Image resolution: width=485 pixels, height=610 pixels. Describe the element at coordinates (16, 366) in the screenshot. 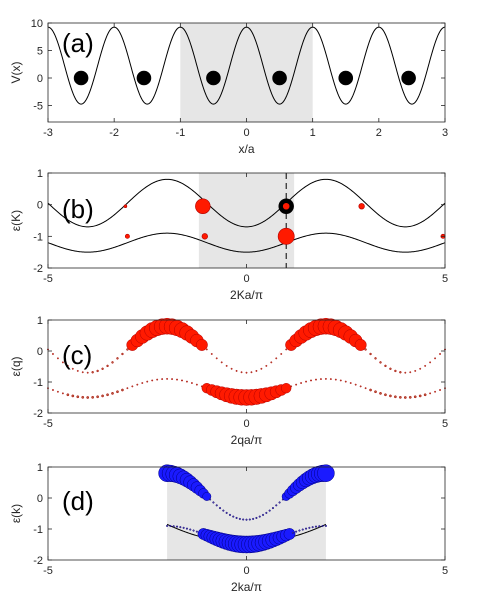

I see `y-axis-label-c: ε(q)` at that location.